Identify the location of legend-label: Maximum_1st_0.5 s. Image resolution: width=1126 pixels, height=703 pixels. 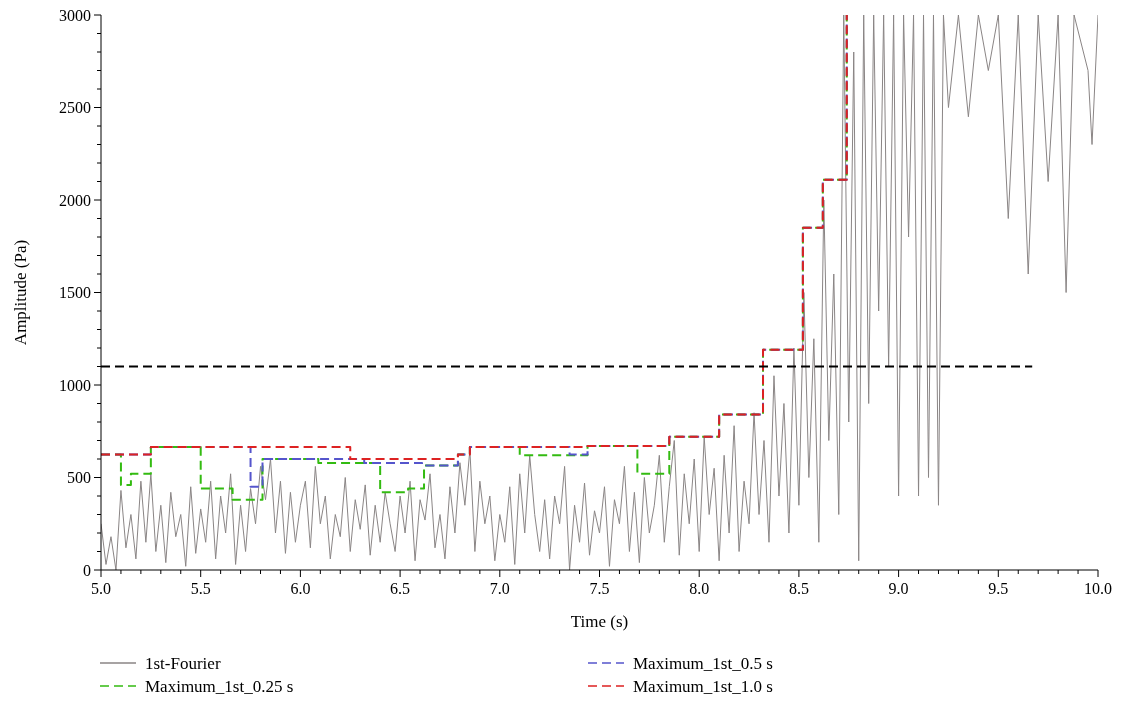
(703, 663).